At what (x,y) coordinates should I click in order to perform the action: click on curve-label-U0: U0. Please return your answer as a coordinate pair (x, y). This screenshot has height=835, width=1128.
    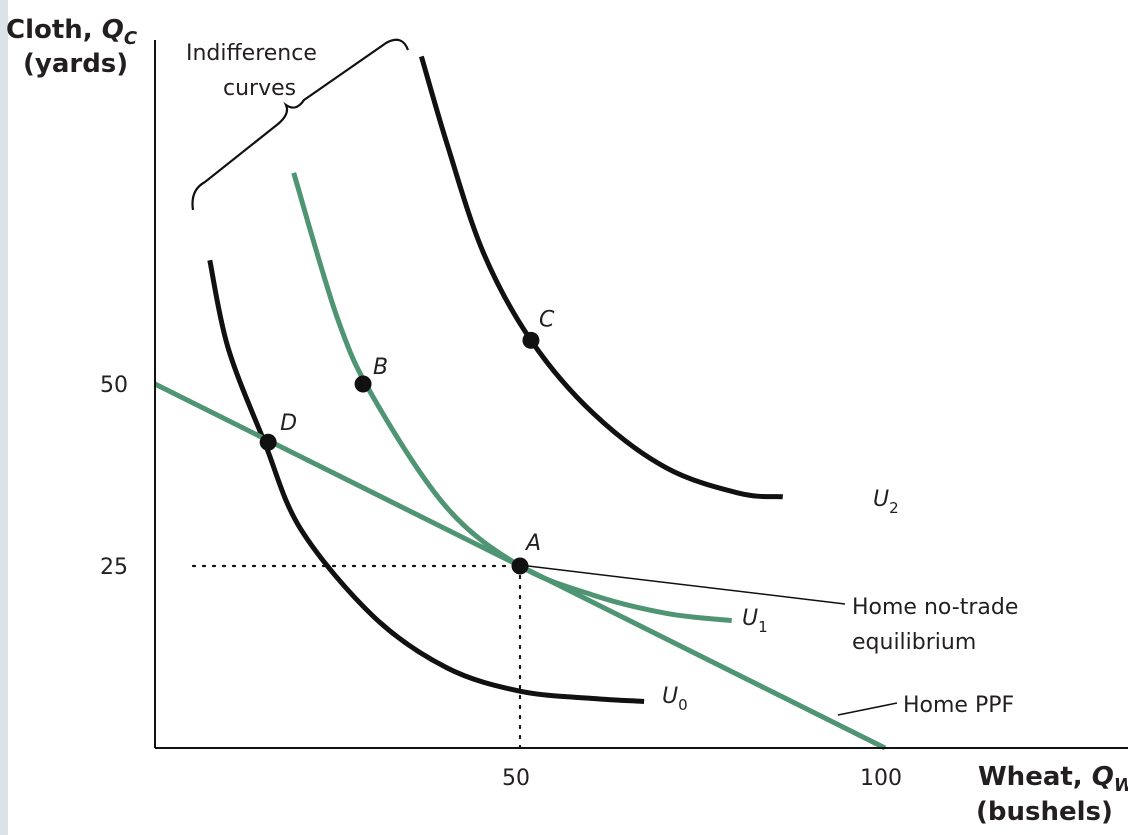
    Looking at the image, I should click on (675, 699).